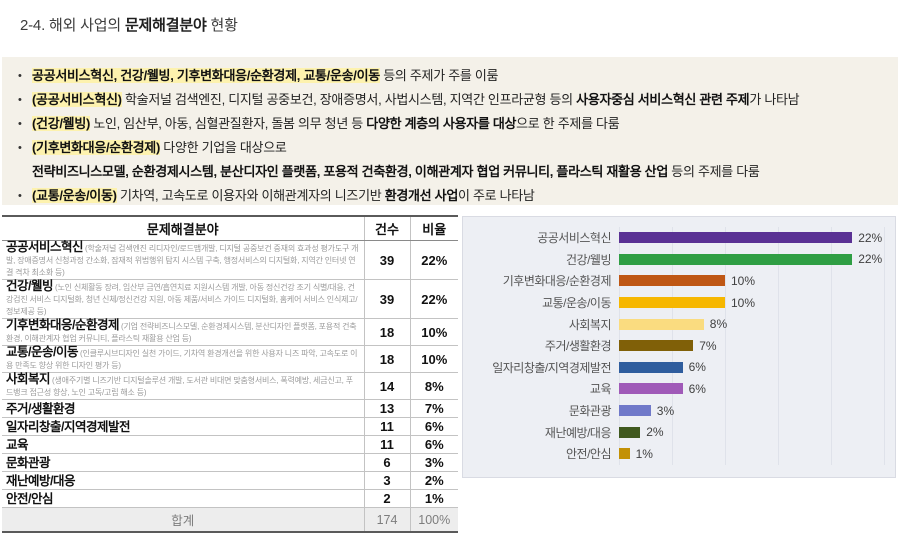 The height and width of the screenshot is (533, 900). Describe the element at coordinates (743, 302) in the screenshot. I see `chart-value-label: 10%` at that location.